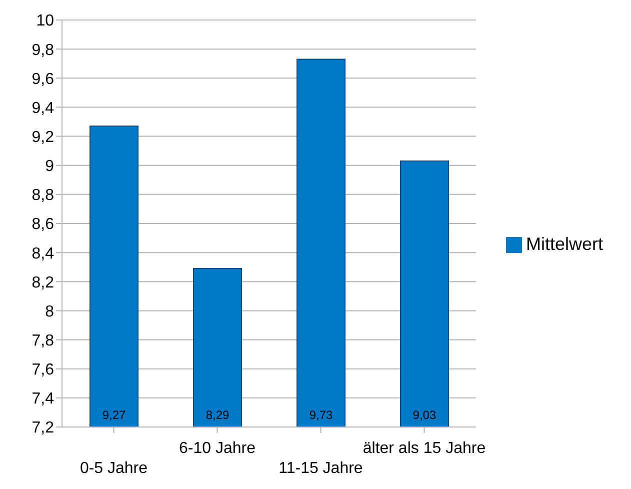 This screenshot has height=489, width=631. Describe the element at coordinates (218, 415) in the screenshot. I see `data-label: 8,29` at that location.